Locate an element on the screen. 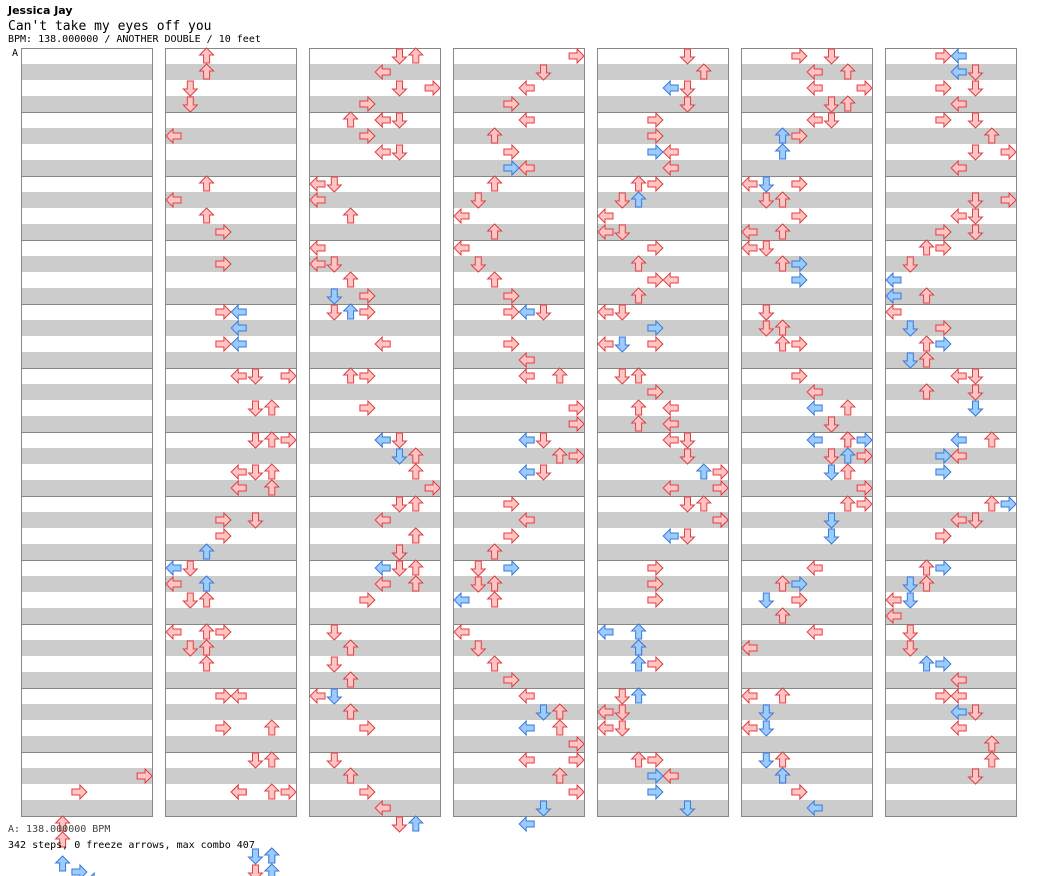 The height and width of the screenshot is (876, 1040). bpm-summary: A: 138.000000 BPM is located at coordinates (59, 829).